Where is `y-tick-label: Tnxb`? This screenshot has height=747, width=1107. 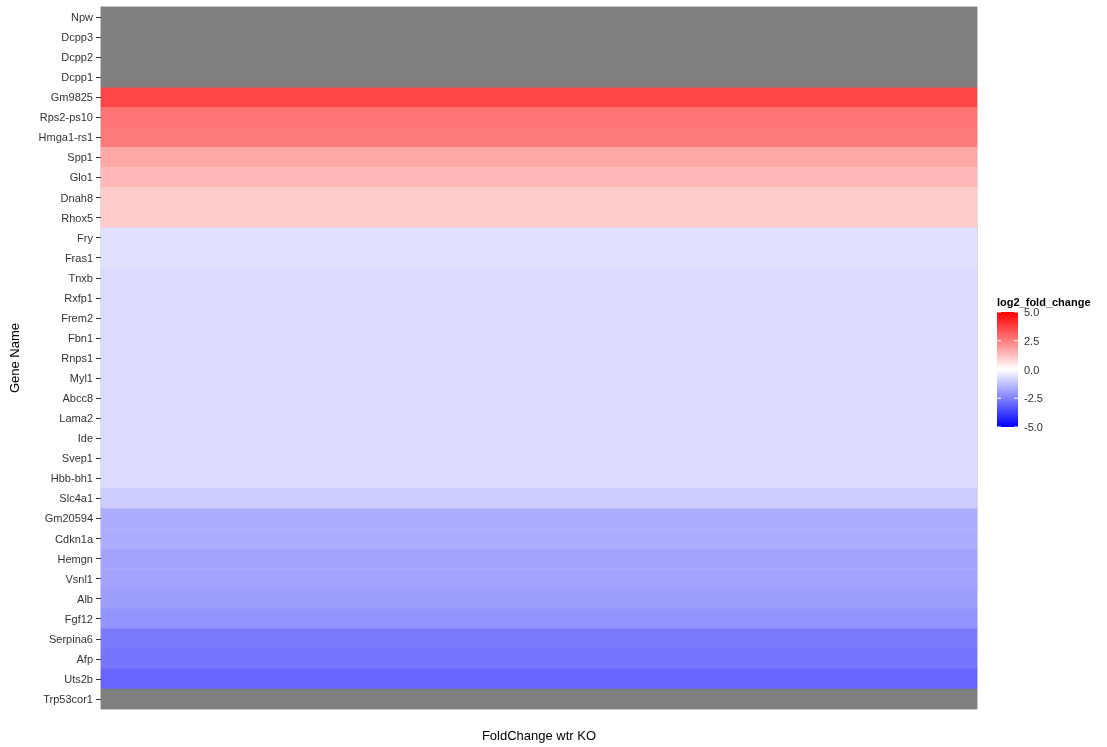 y-tick-label: Tnxb is located at coordinates (80, 277).